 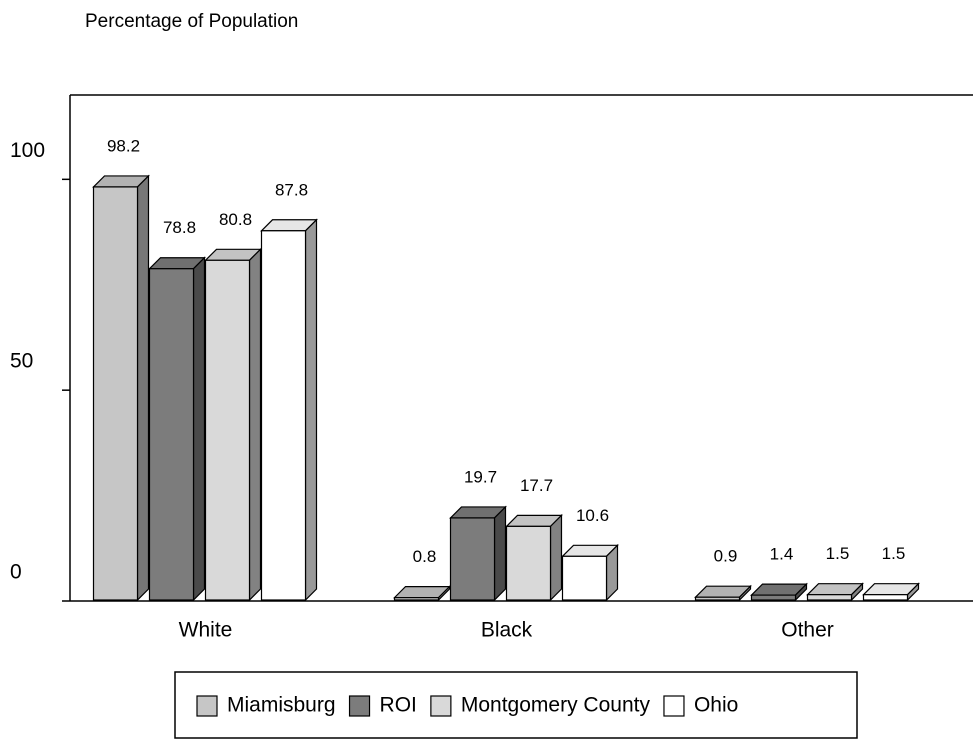 What do you see at coordinates (179, 227) in the screenshot?
I see `value-label: 78.8` at bounding box center [179, 227].